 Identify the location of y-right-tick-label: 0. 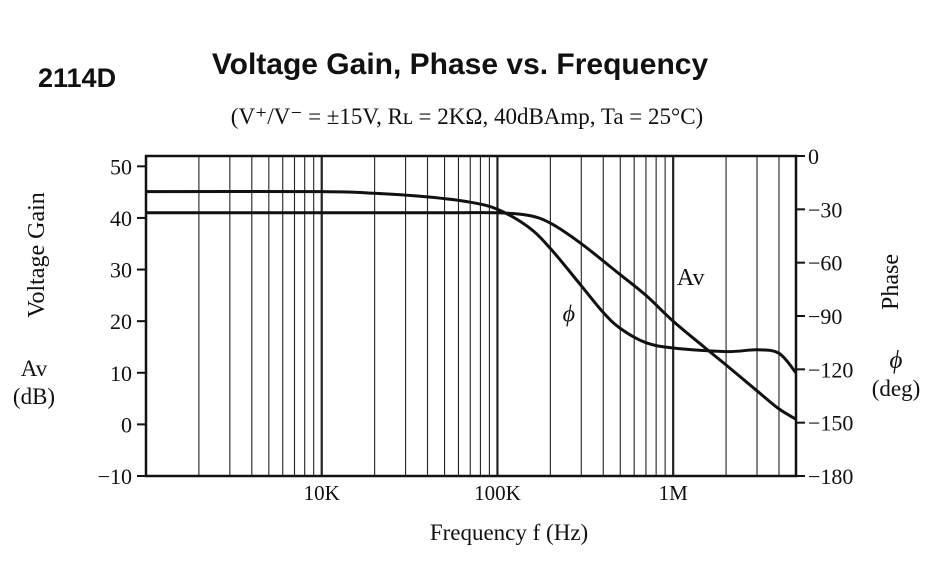
(813, 156).